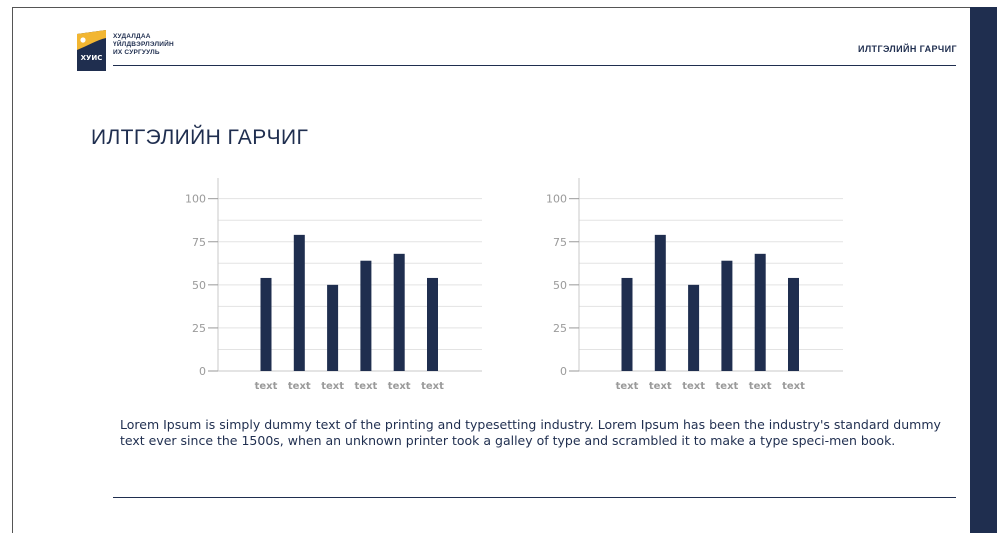 The height and width of the screenshot is (533, 997). What do you see at coordinates (534, 497) in the screenshot?
I see `footer-divider` at bounding box center [534, 497].